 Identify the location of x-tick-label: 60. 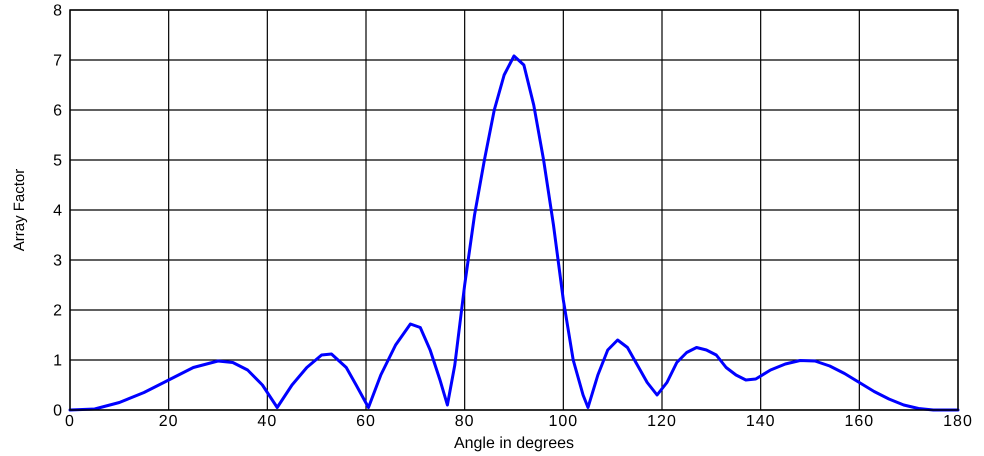
(366, 421).